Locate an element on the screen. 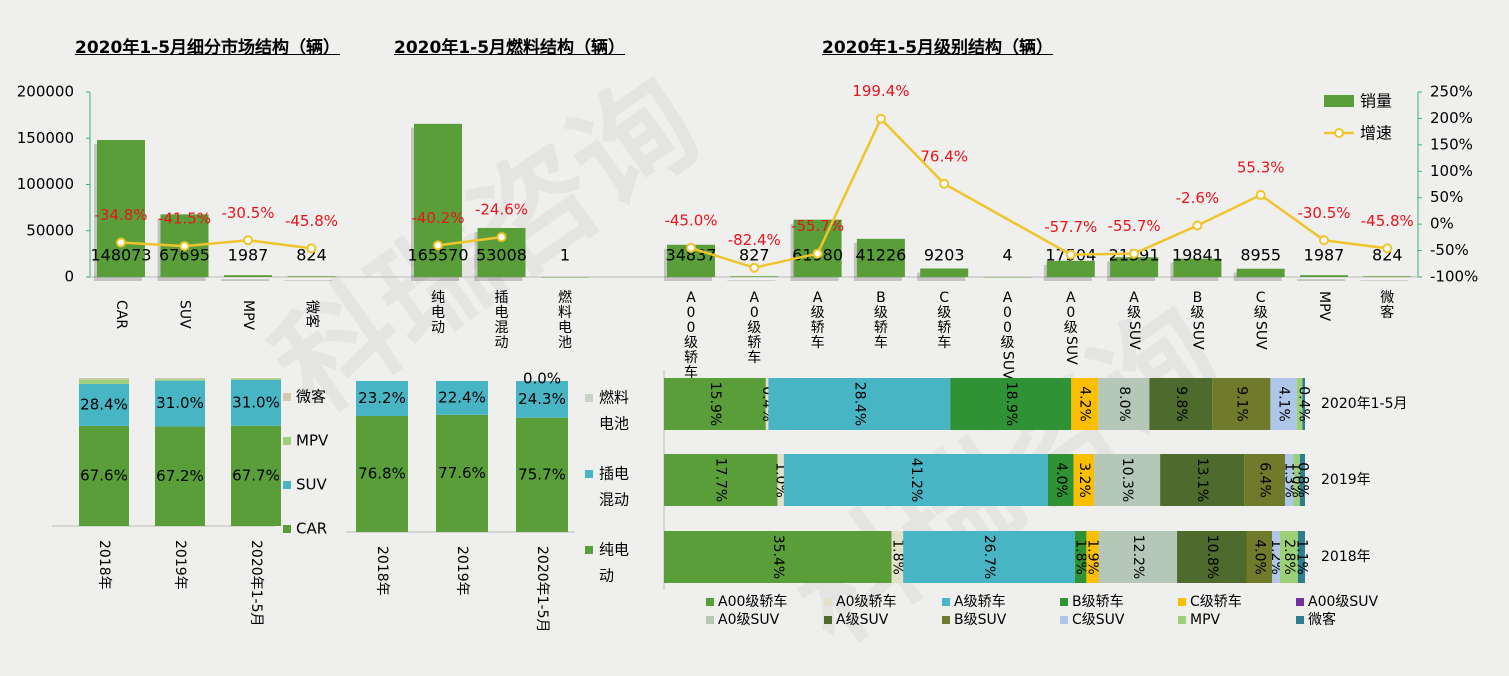  stack-label: 6.4% is located at coordinates (1265, 480).